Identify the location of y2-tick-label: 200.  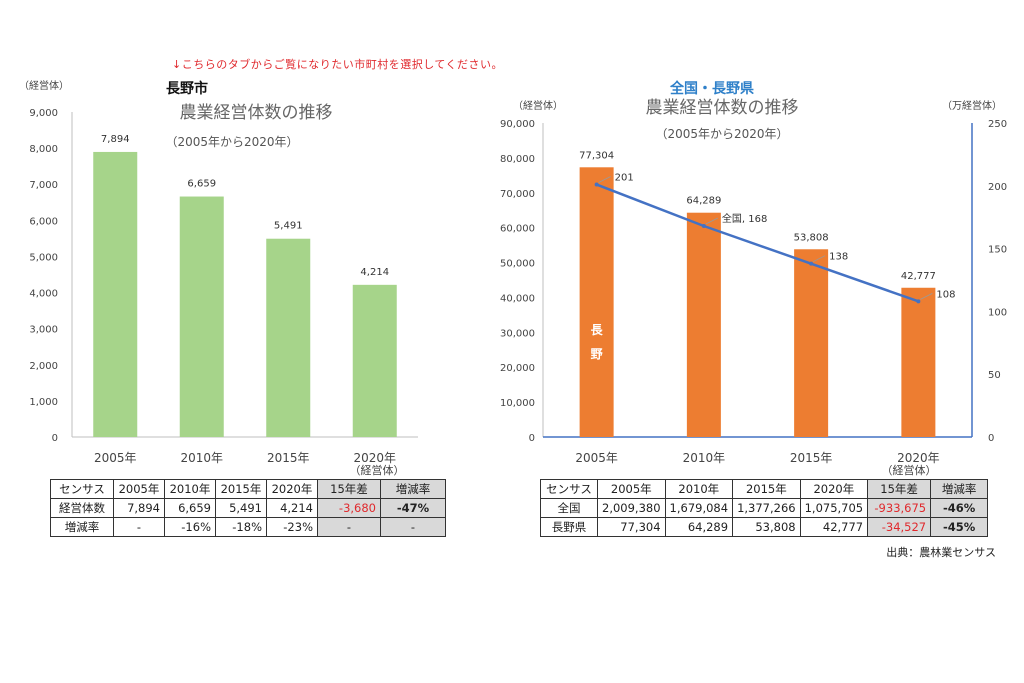
(997, 187).